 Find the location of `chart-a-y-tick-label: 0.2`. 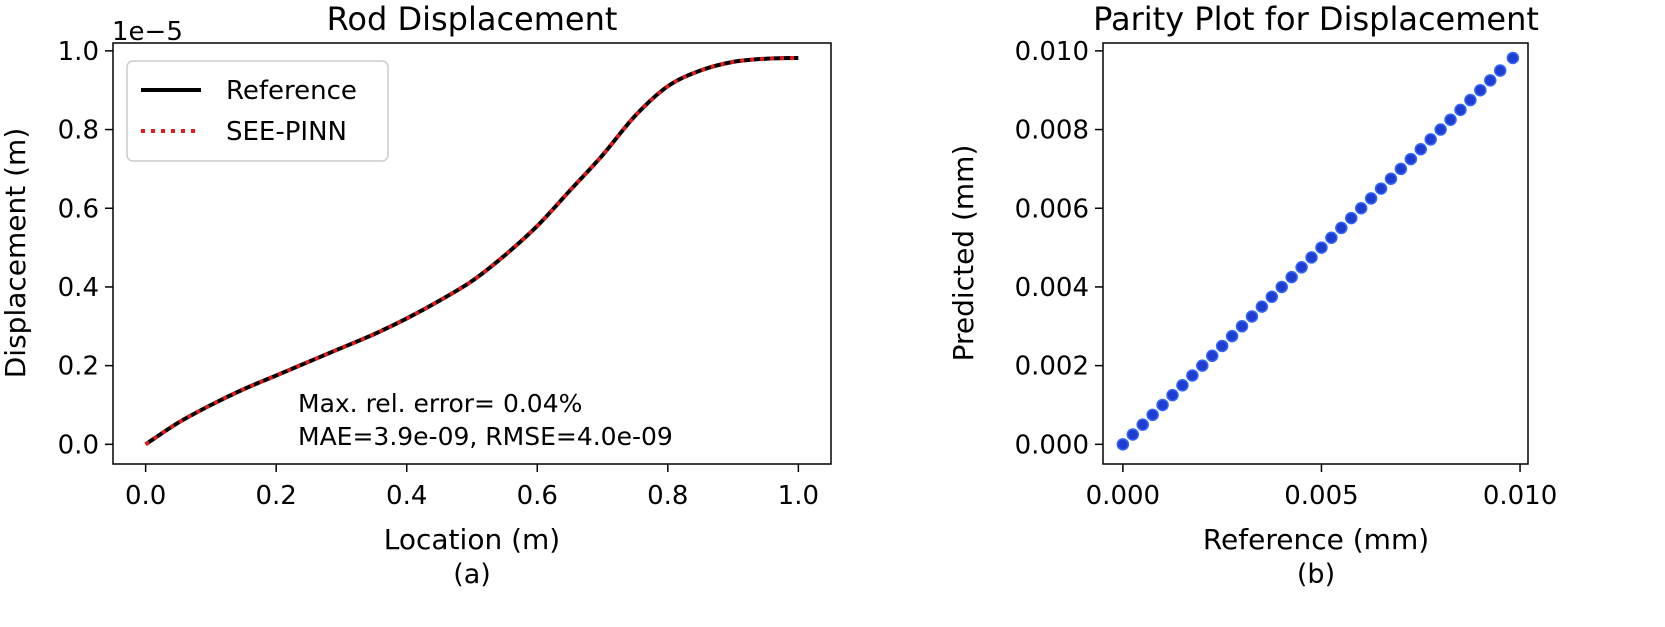

chart-a-y-tick-label: 0.2 is located at coordinates (78, 367).